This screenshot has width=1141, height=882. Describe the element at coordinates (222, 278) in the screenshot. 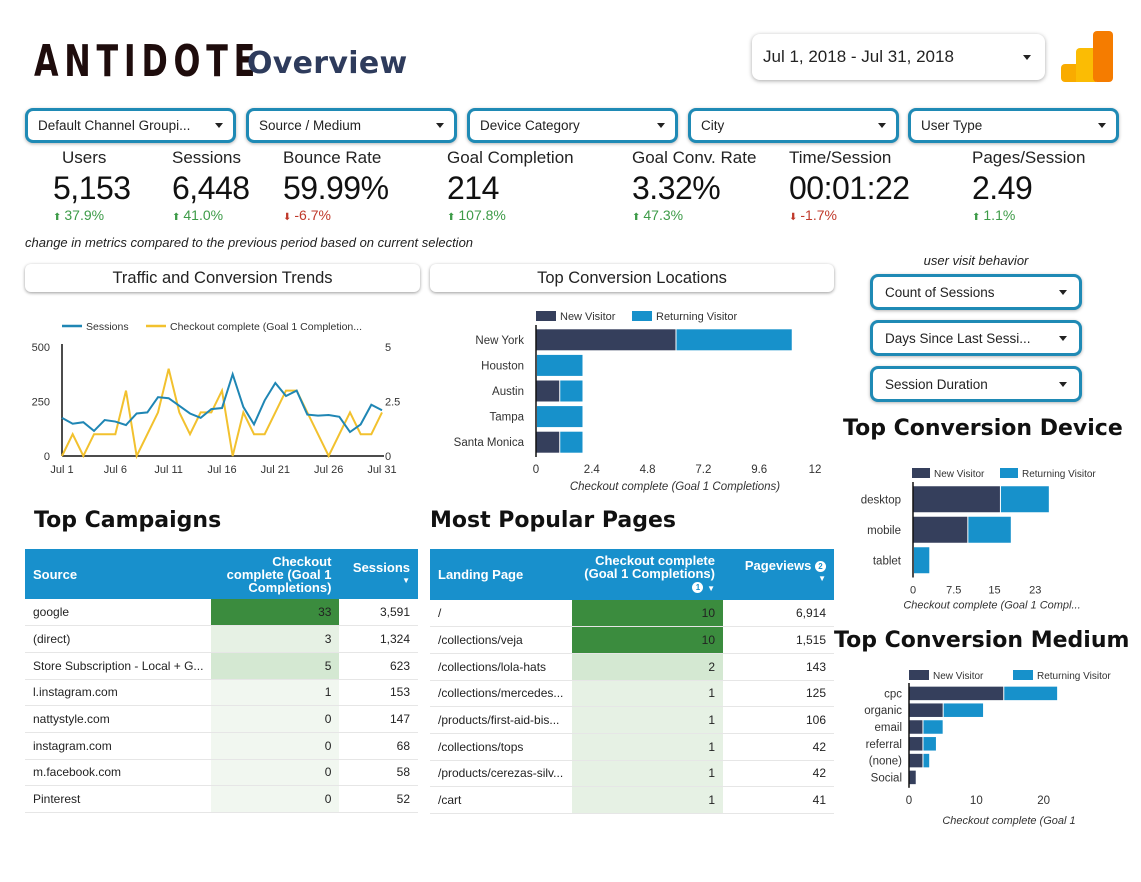

I see `section-header-traffic: Traffic and Conversion Trends` at that location.